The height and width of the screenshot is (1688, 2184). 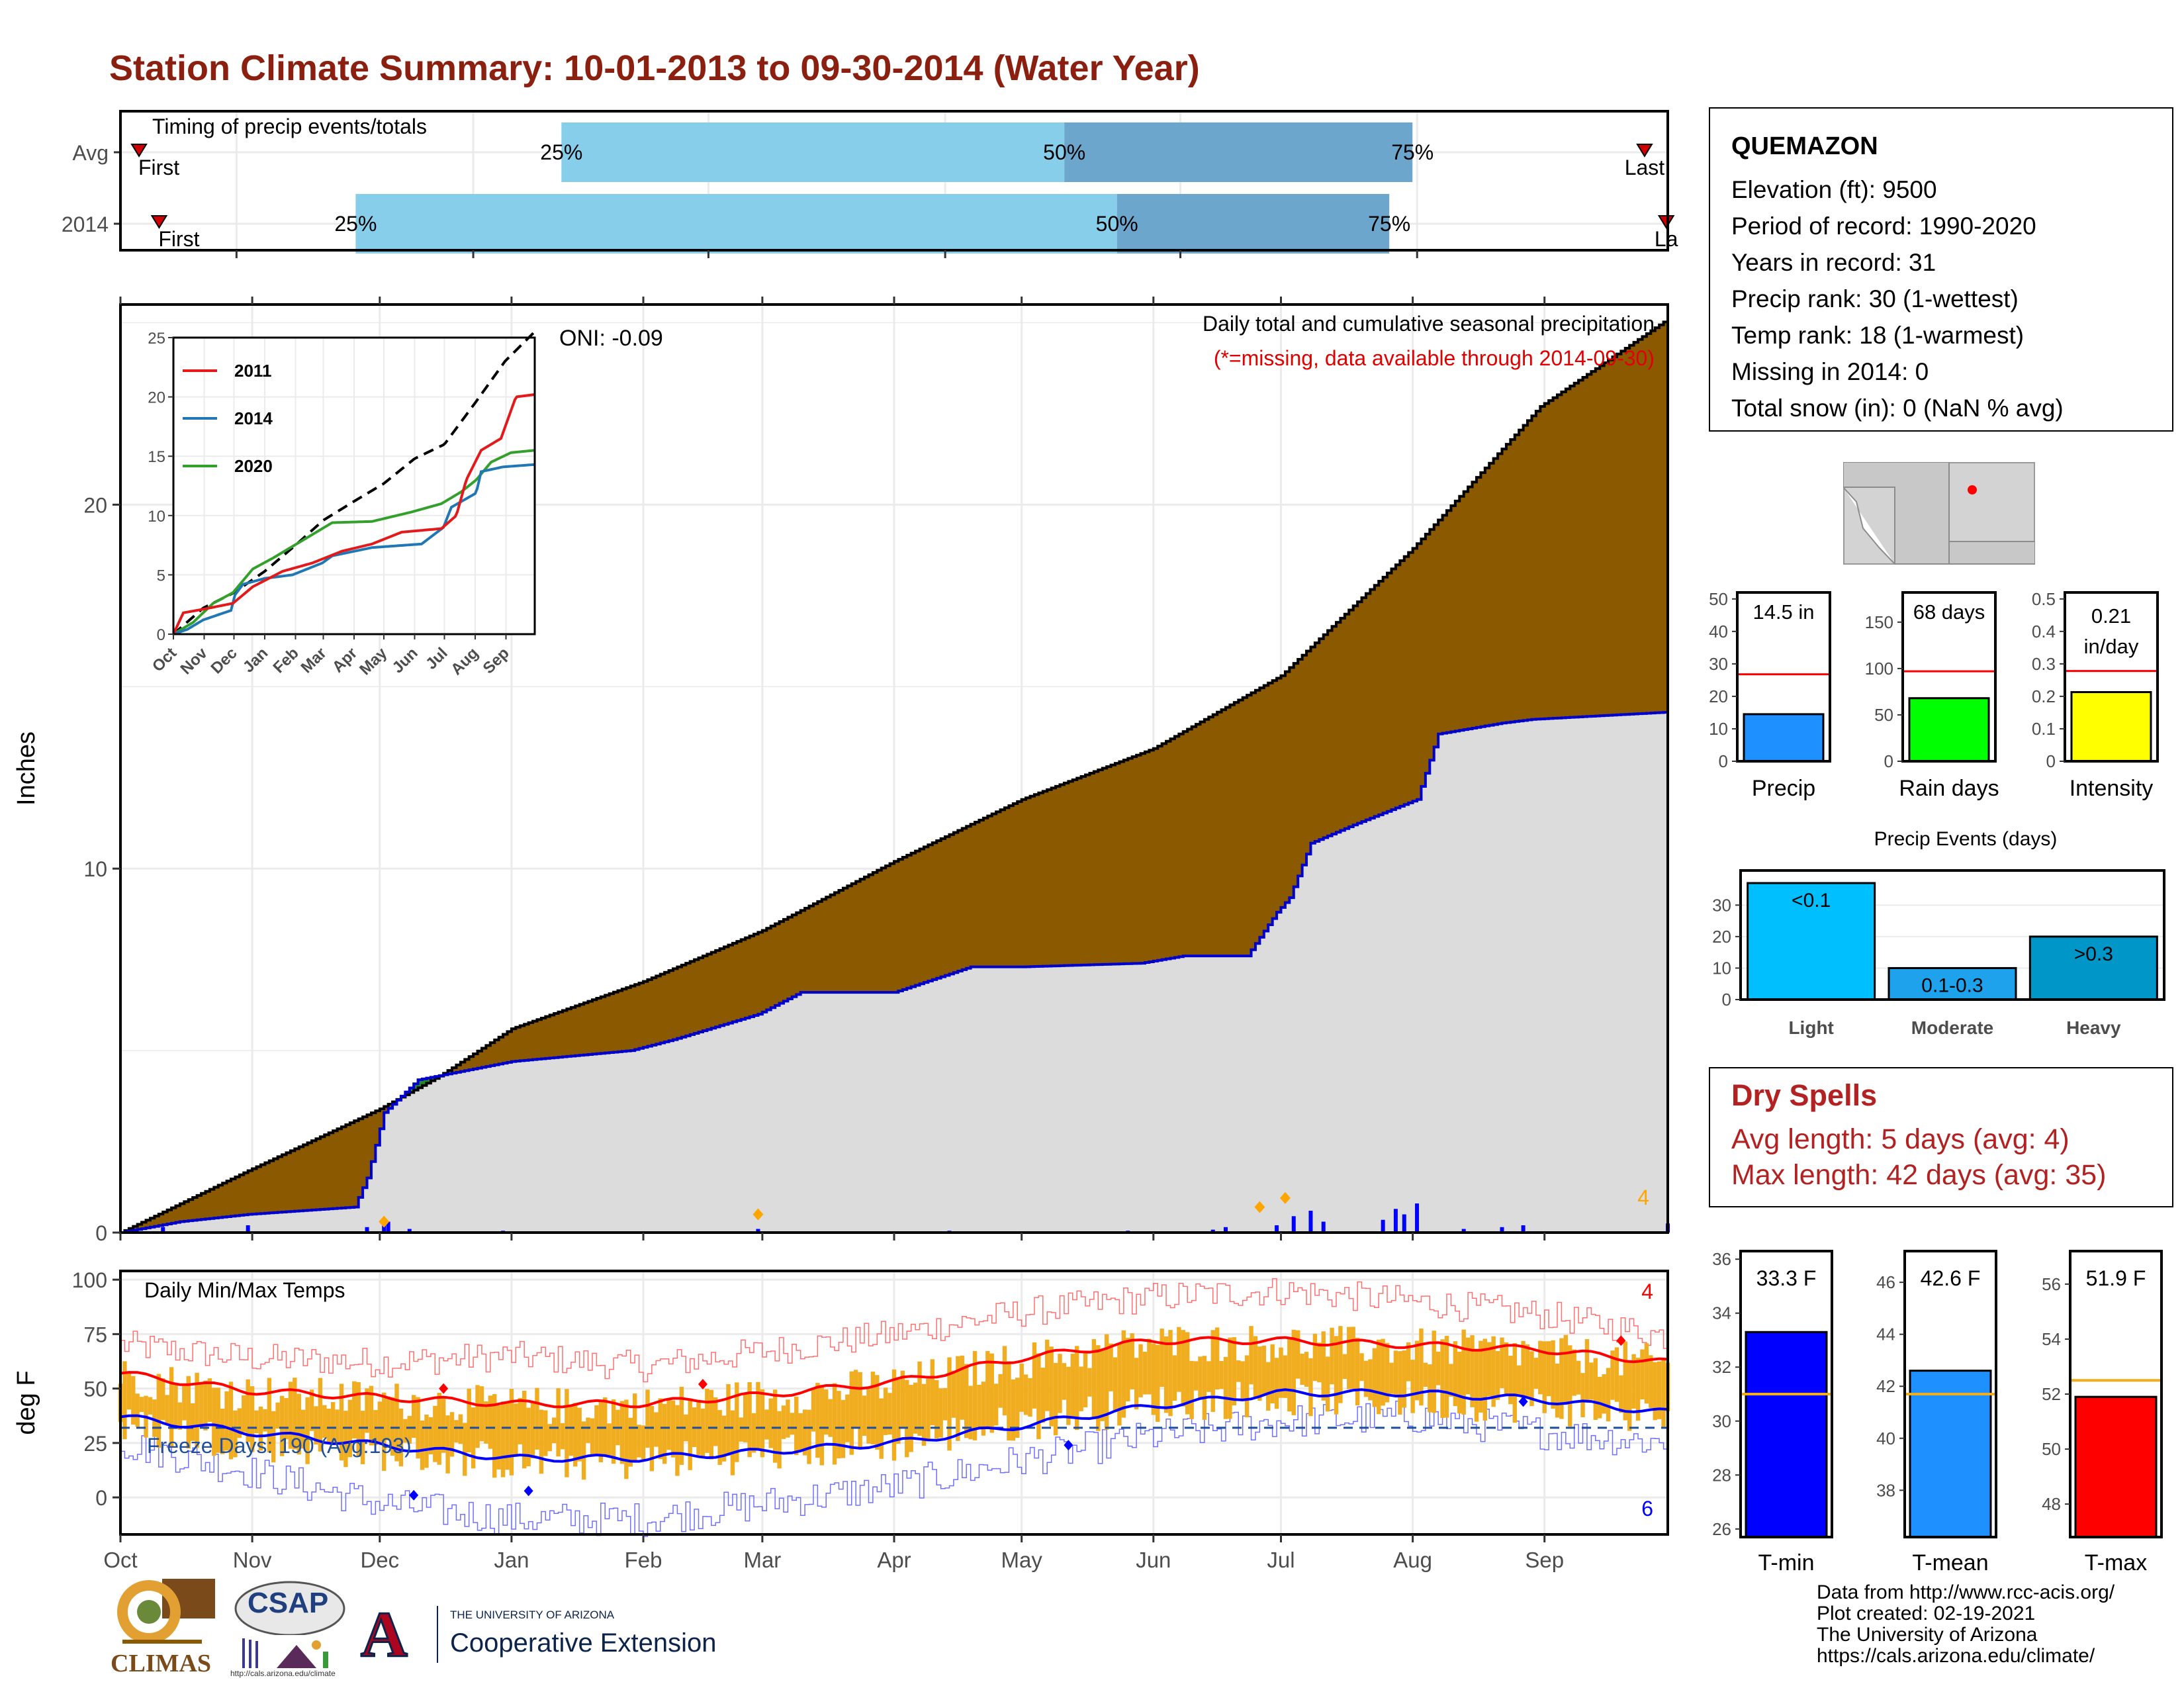 I want to click on events-x-label: Heavy, so click(x=2093, y=1027).